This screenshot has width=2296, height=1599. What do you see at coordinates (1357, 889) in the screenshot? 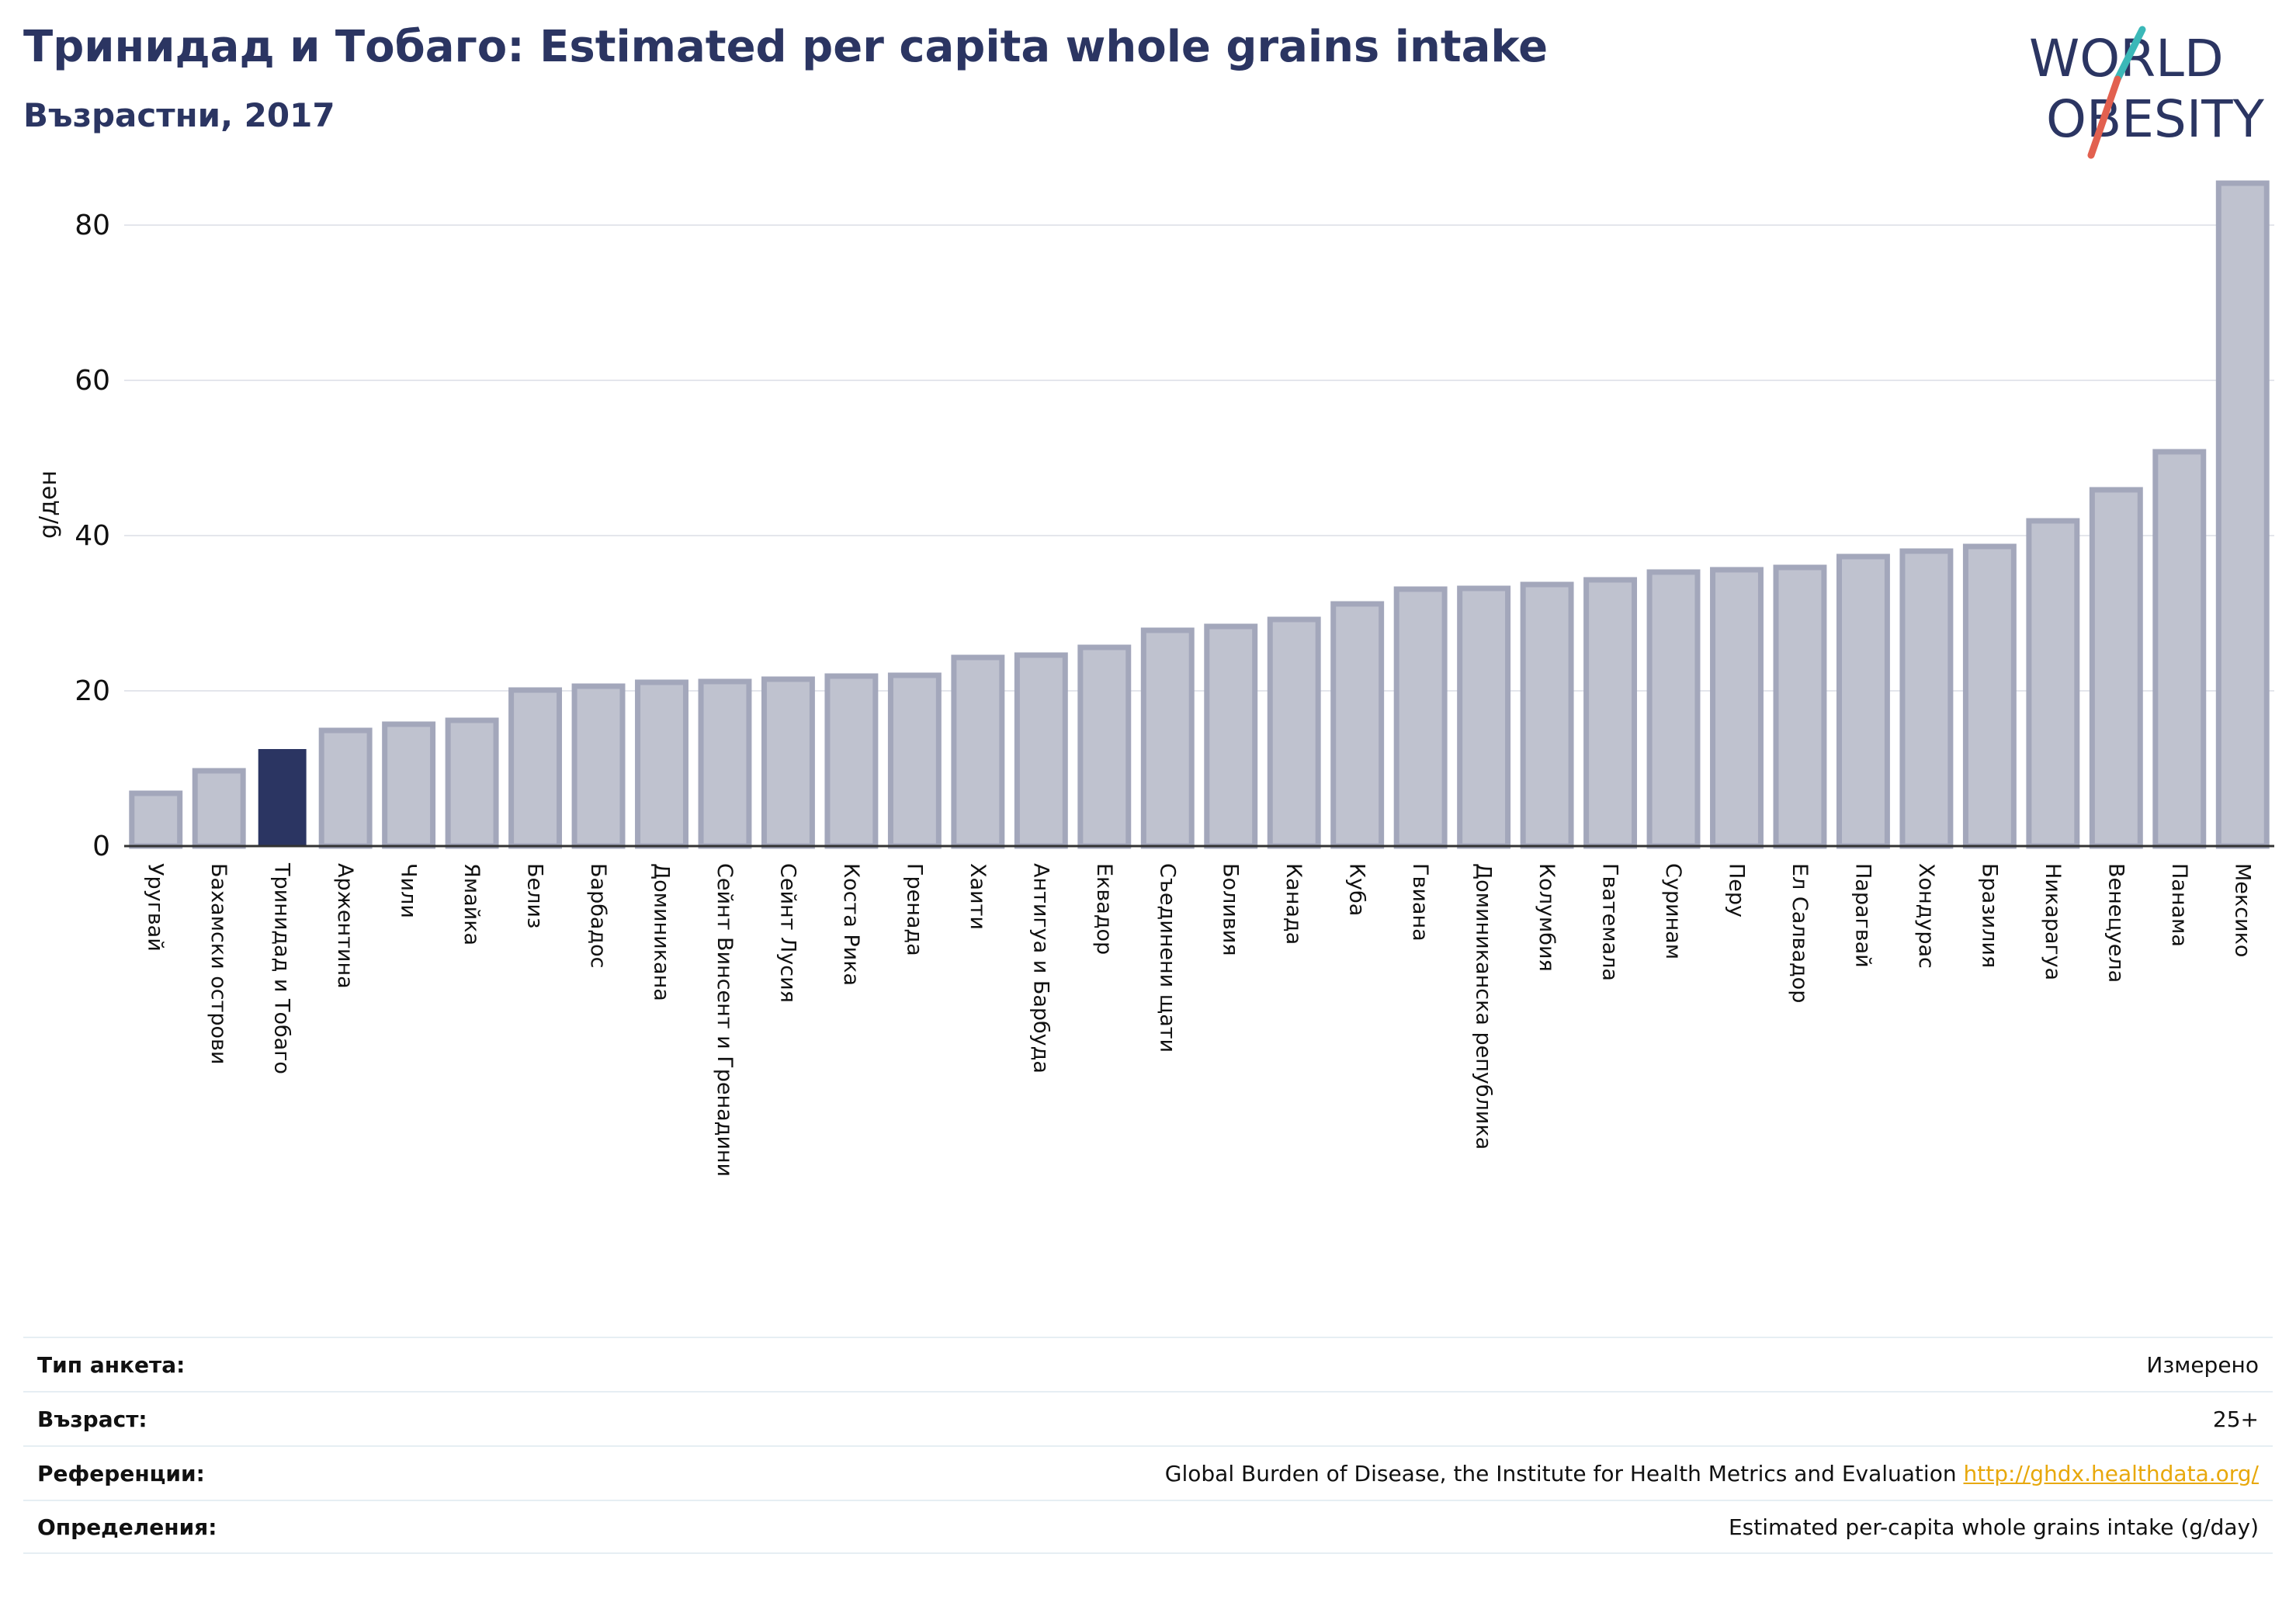
I see `x-tick-label: Куба` at bounding box center [1357, 889].